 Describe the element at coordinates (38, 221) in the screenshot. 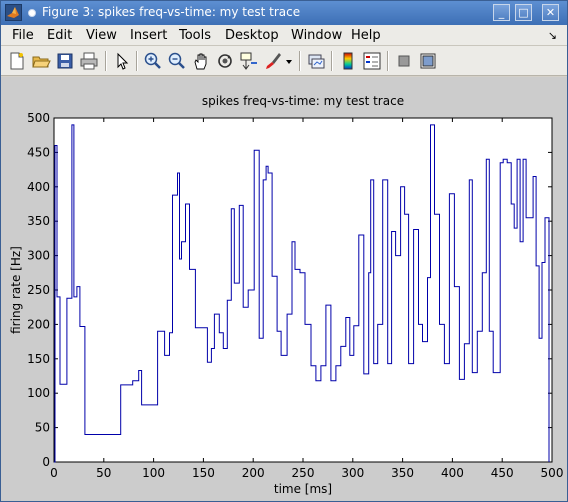

I see `y-tick-label: 350` at that location.